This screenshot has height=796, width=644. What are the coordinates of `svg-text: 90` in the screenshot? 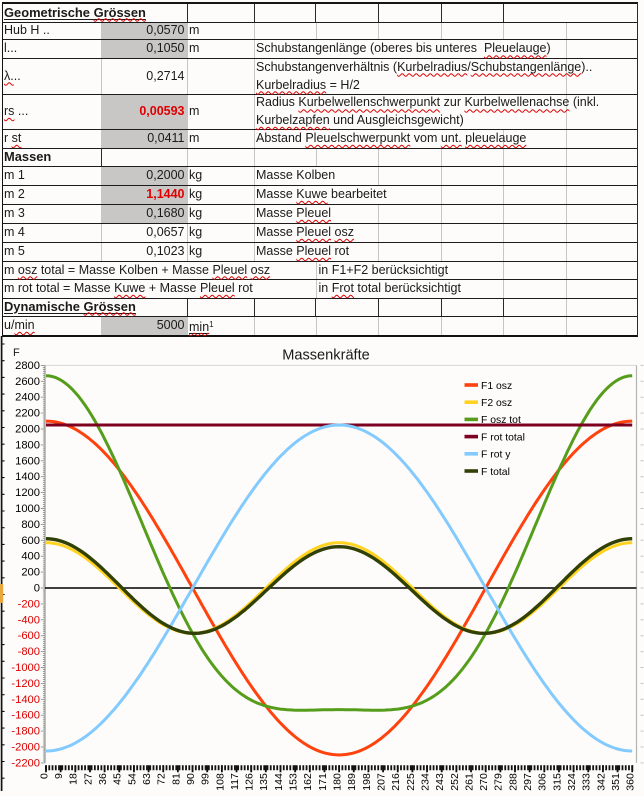 It's located at (191, 779).